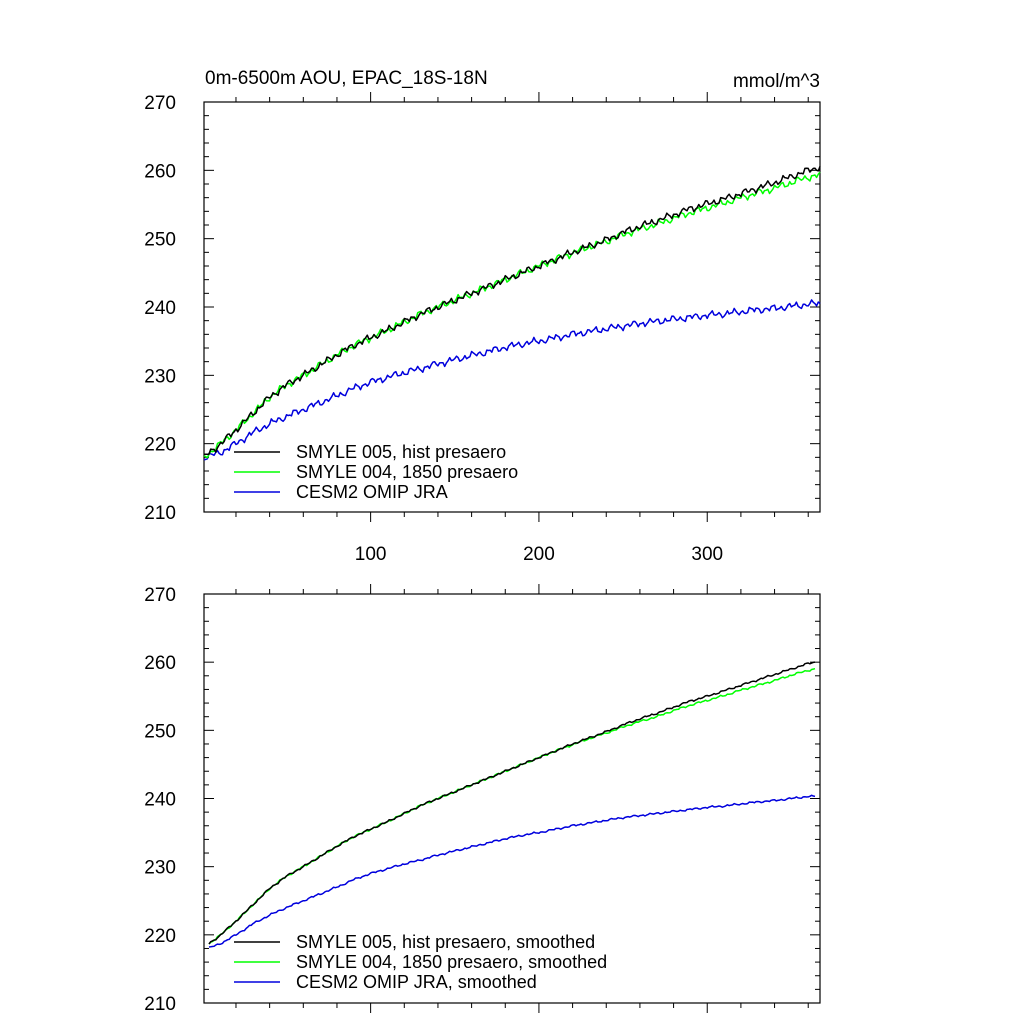 This screenshot has width=1024, height=1029. Describe the element at coordinates (539, 554) in the screenshot. I see `x-tick-label: 200` at that location.